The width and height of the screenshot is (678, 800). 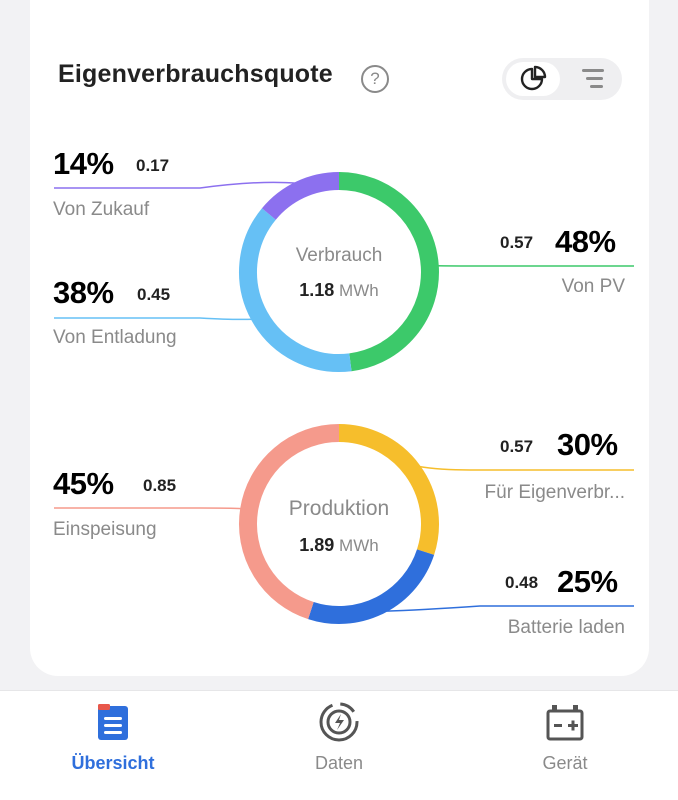 I want to click on consumption-center-value: 1.18 MWh, so click(x=339, y=290).